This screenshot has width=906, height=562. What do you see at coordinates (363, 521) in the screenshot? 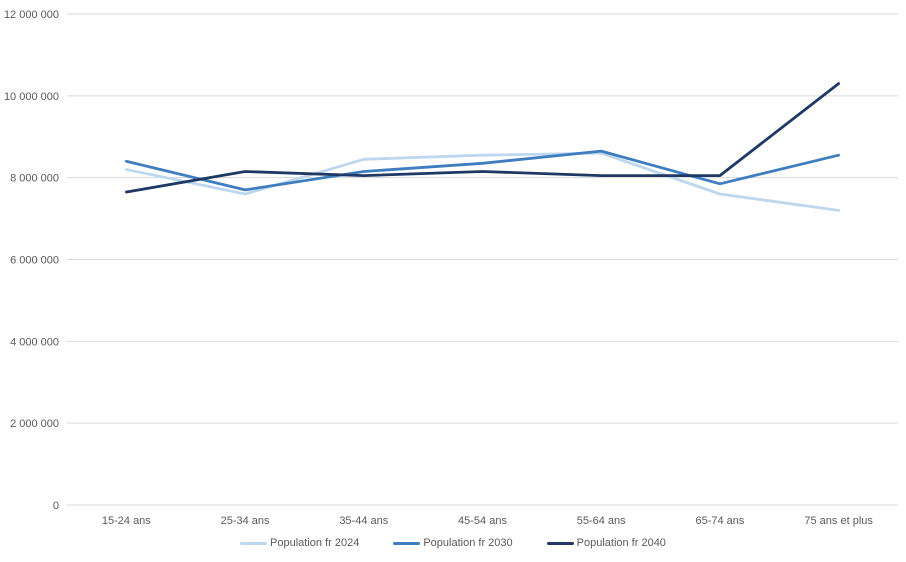
I see `x-axis-category-label: 35-44 ans` at bounding box center [363, 521].